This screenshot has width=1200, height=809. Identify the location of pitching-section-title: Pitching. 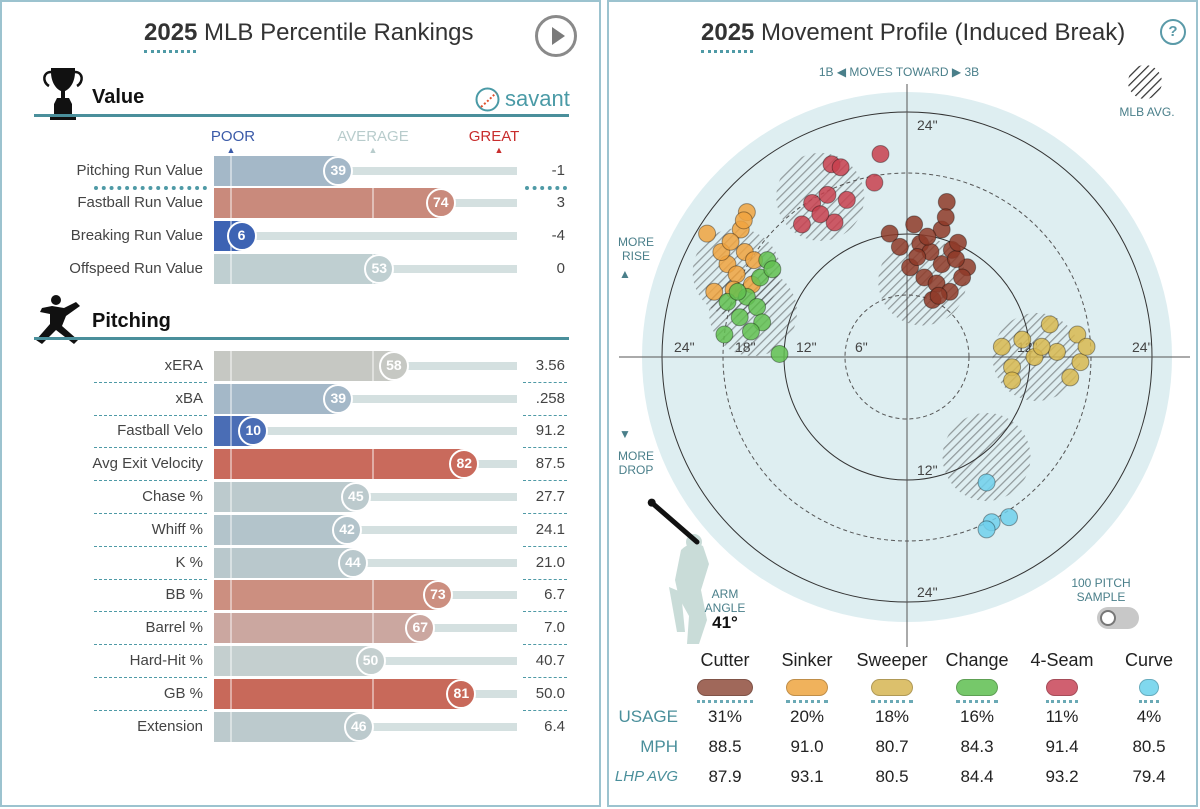
(131, 321).